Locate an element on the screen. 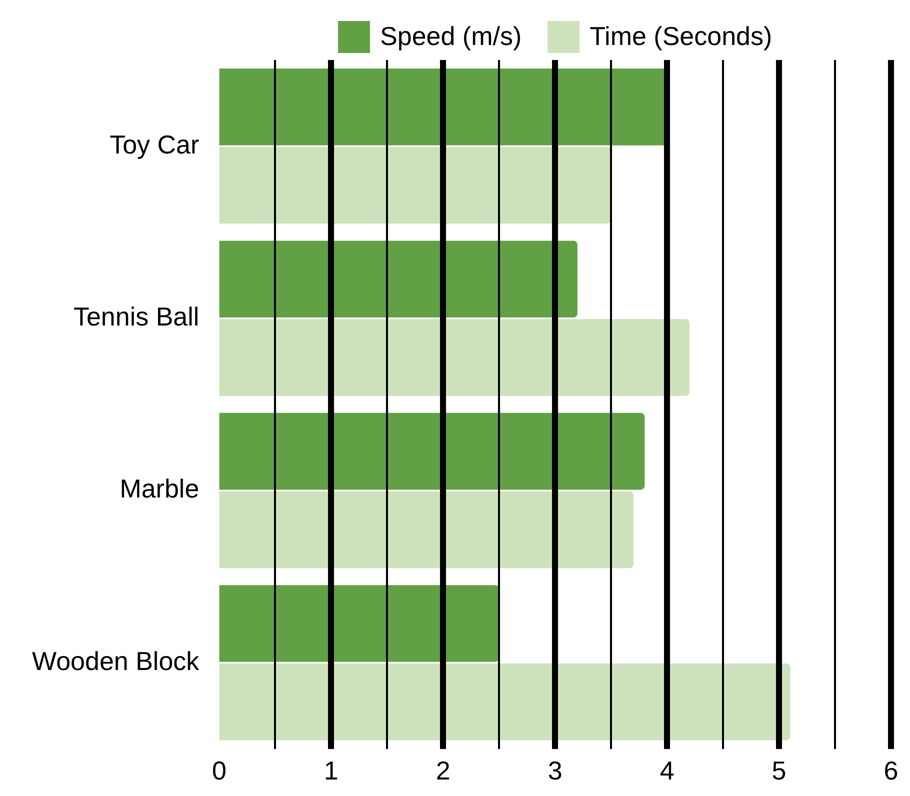 Image resolution: width=910 pixels, height=796 pixels. x-tick-label: 6 is located at coordinates (891, 771).